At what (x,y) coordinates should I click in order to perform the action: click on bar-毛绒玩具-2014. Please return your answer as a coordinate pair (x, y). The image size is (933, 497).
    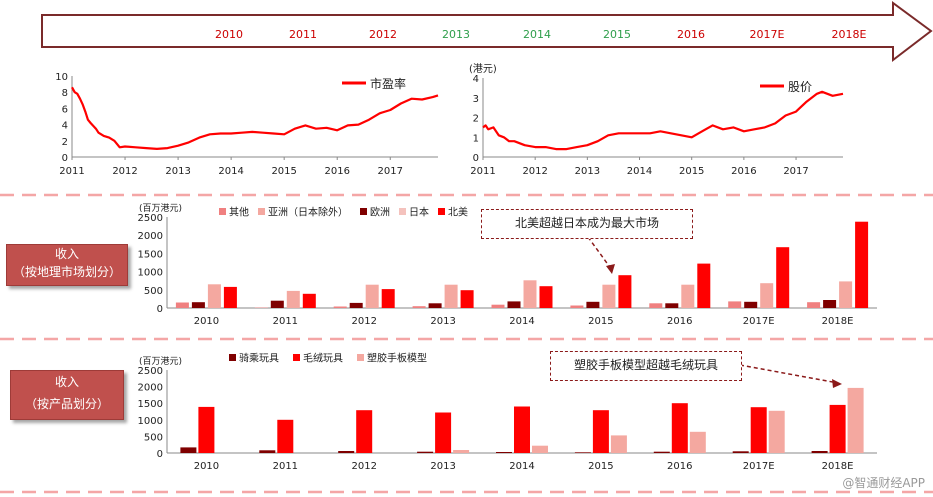
    Looking at the image, I should click on (522, 429).